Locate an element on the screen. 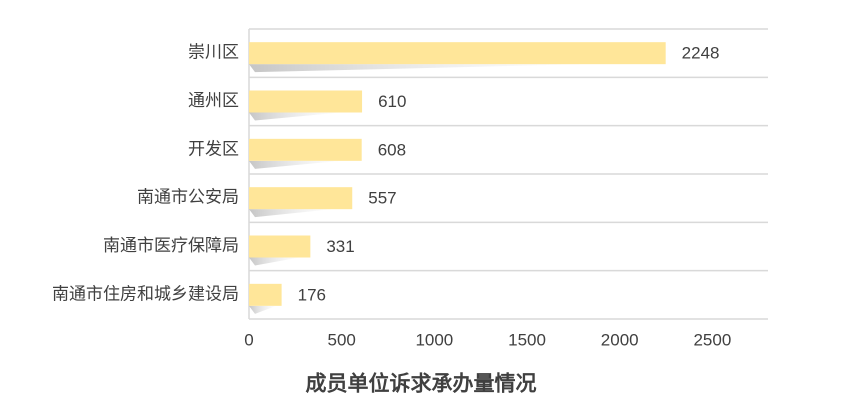  y-tick-label: 开发区 is located at coordinates (213, 148).